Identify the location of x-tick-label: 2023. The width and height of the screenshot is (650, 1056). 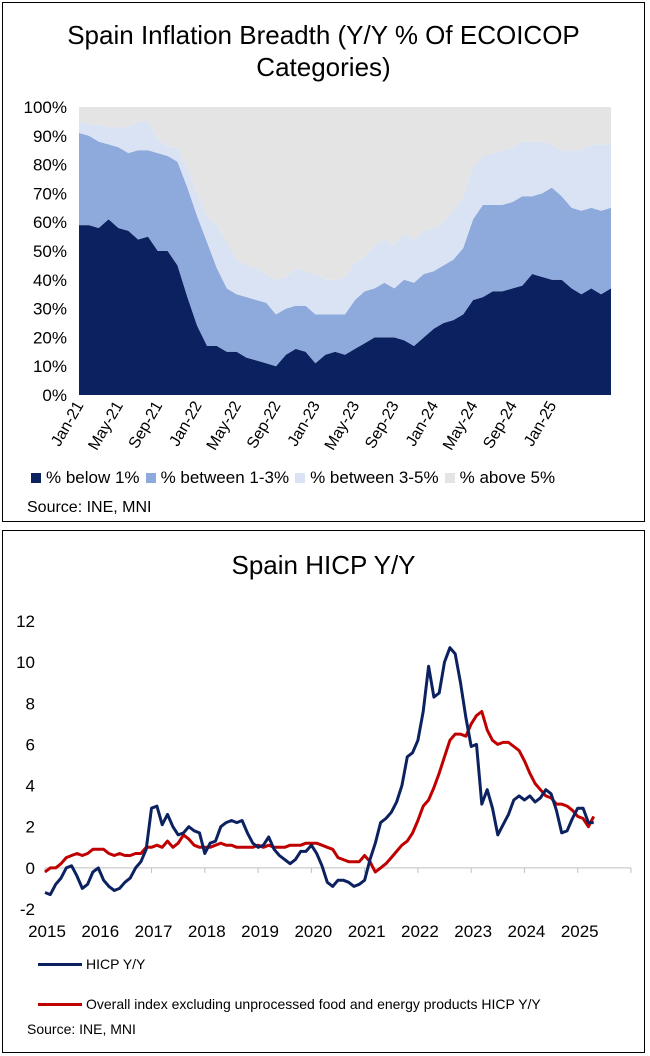
(473, 931).